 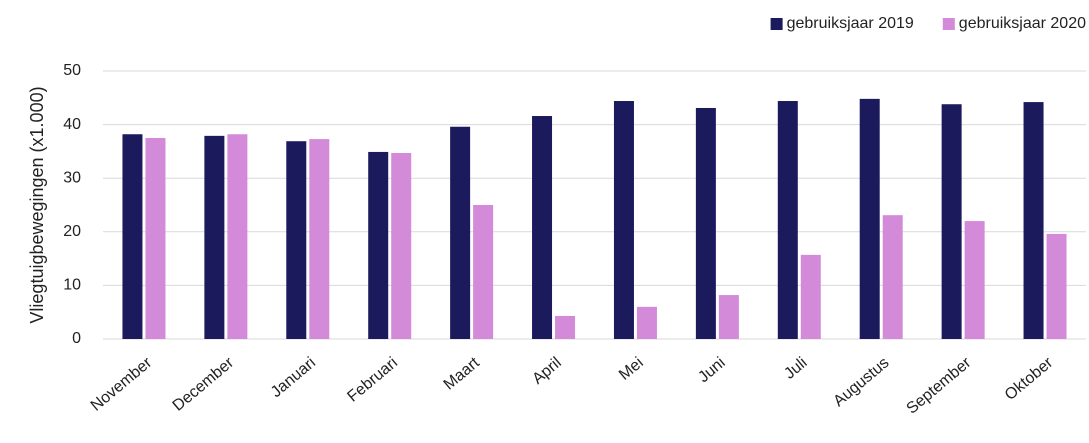 I want to click on y-axis-label: Vliegtuigbewegingen (x1.000), so click(x=37, y=204).